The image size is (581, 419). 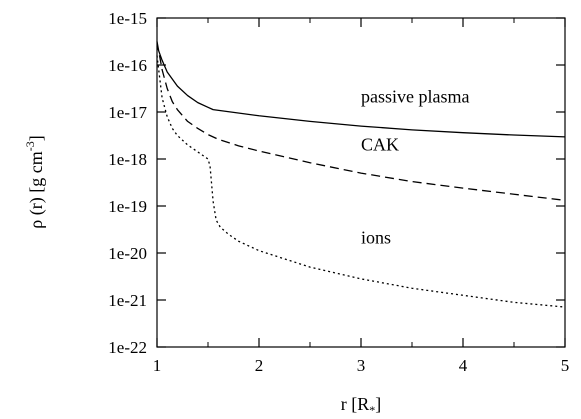 I want to click on x-axis-label-close: ], so click(x=378, y=404).